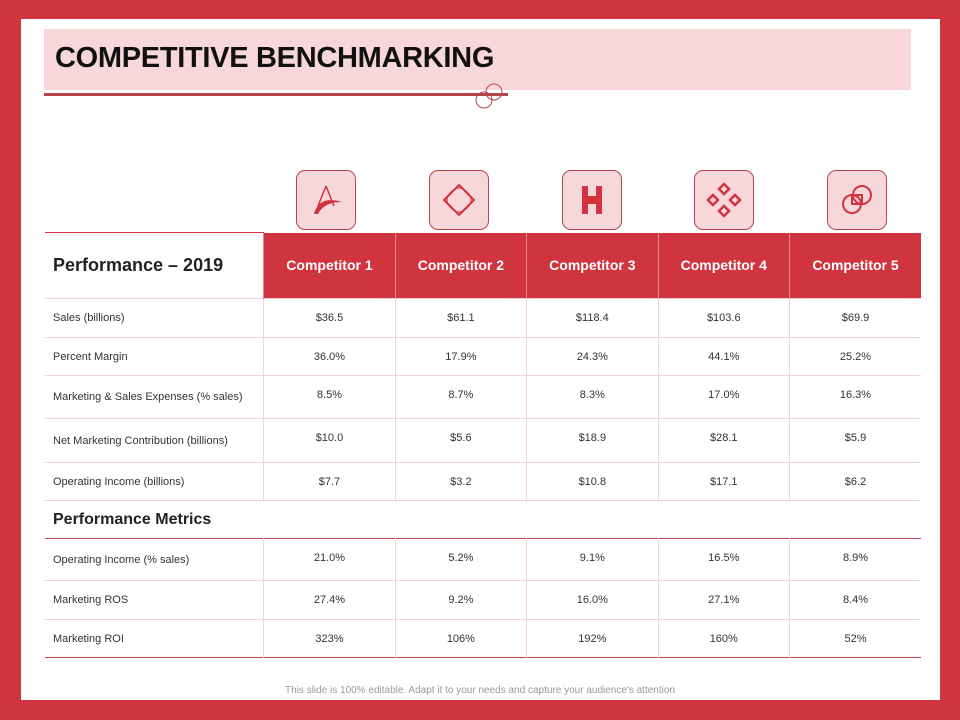 This screenshot has width=960, height=720. I want to click on cell-value: 16.3%, so click(854, 397).